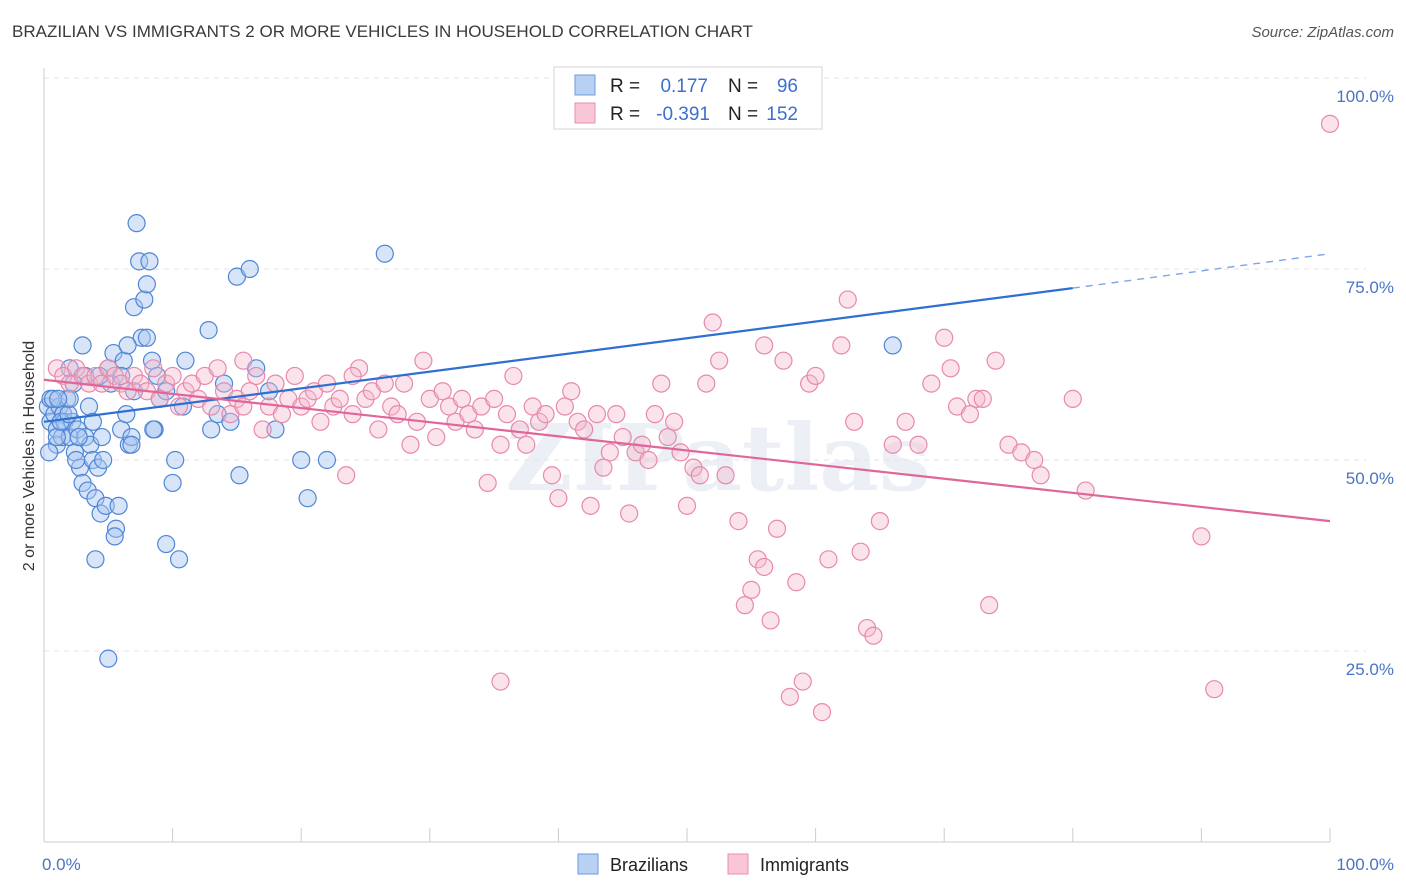 The width and height of the screenshot is (1406, 892). What do you see at coordinates (588, 864) in the screenshot?
I see `bottom-legend-swatch-brazilians` at bounding box center [588, 864].